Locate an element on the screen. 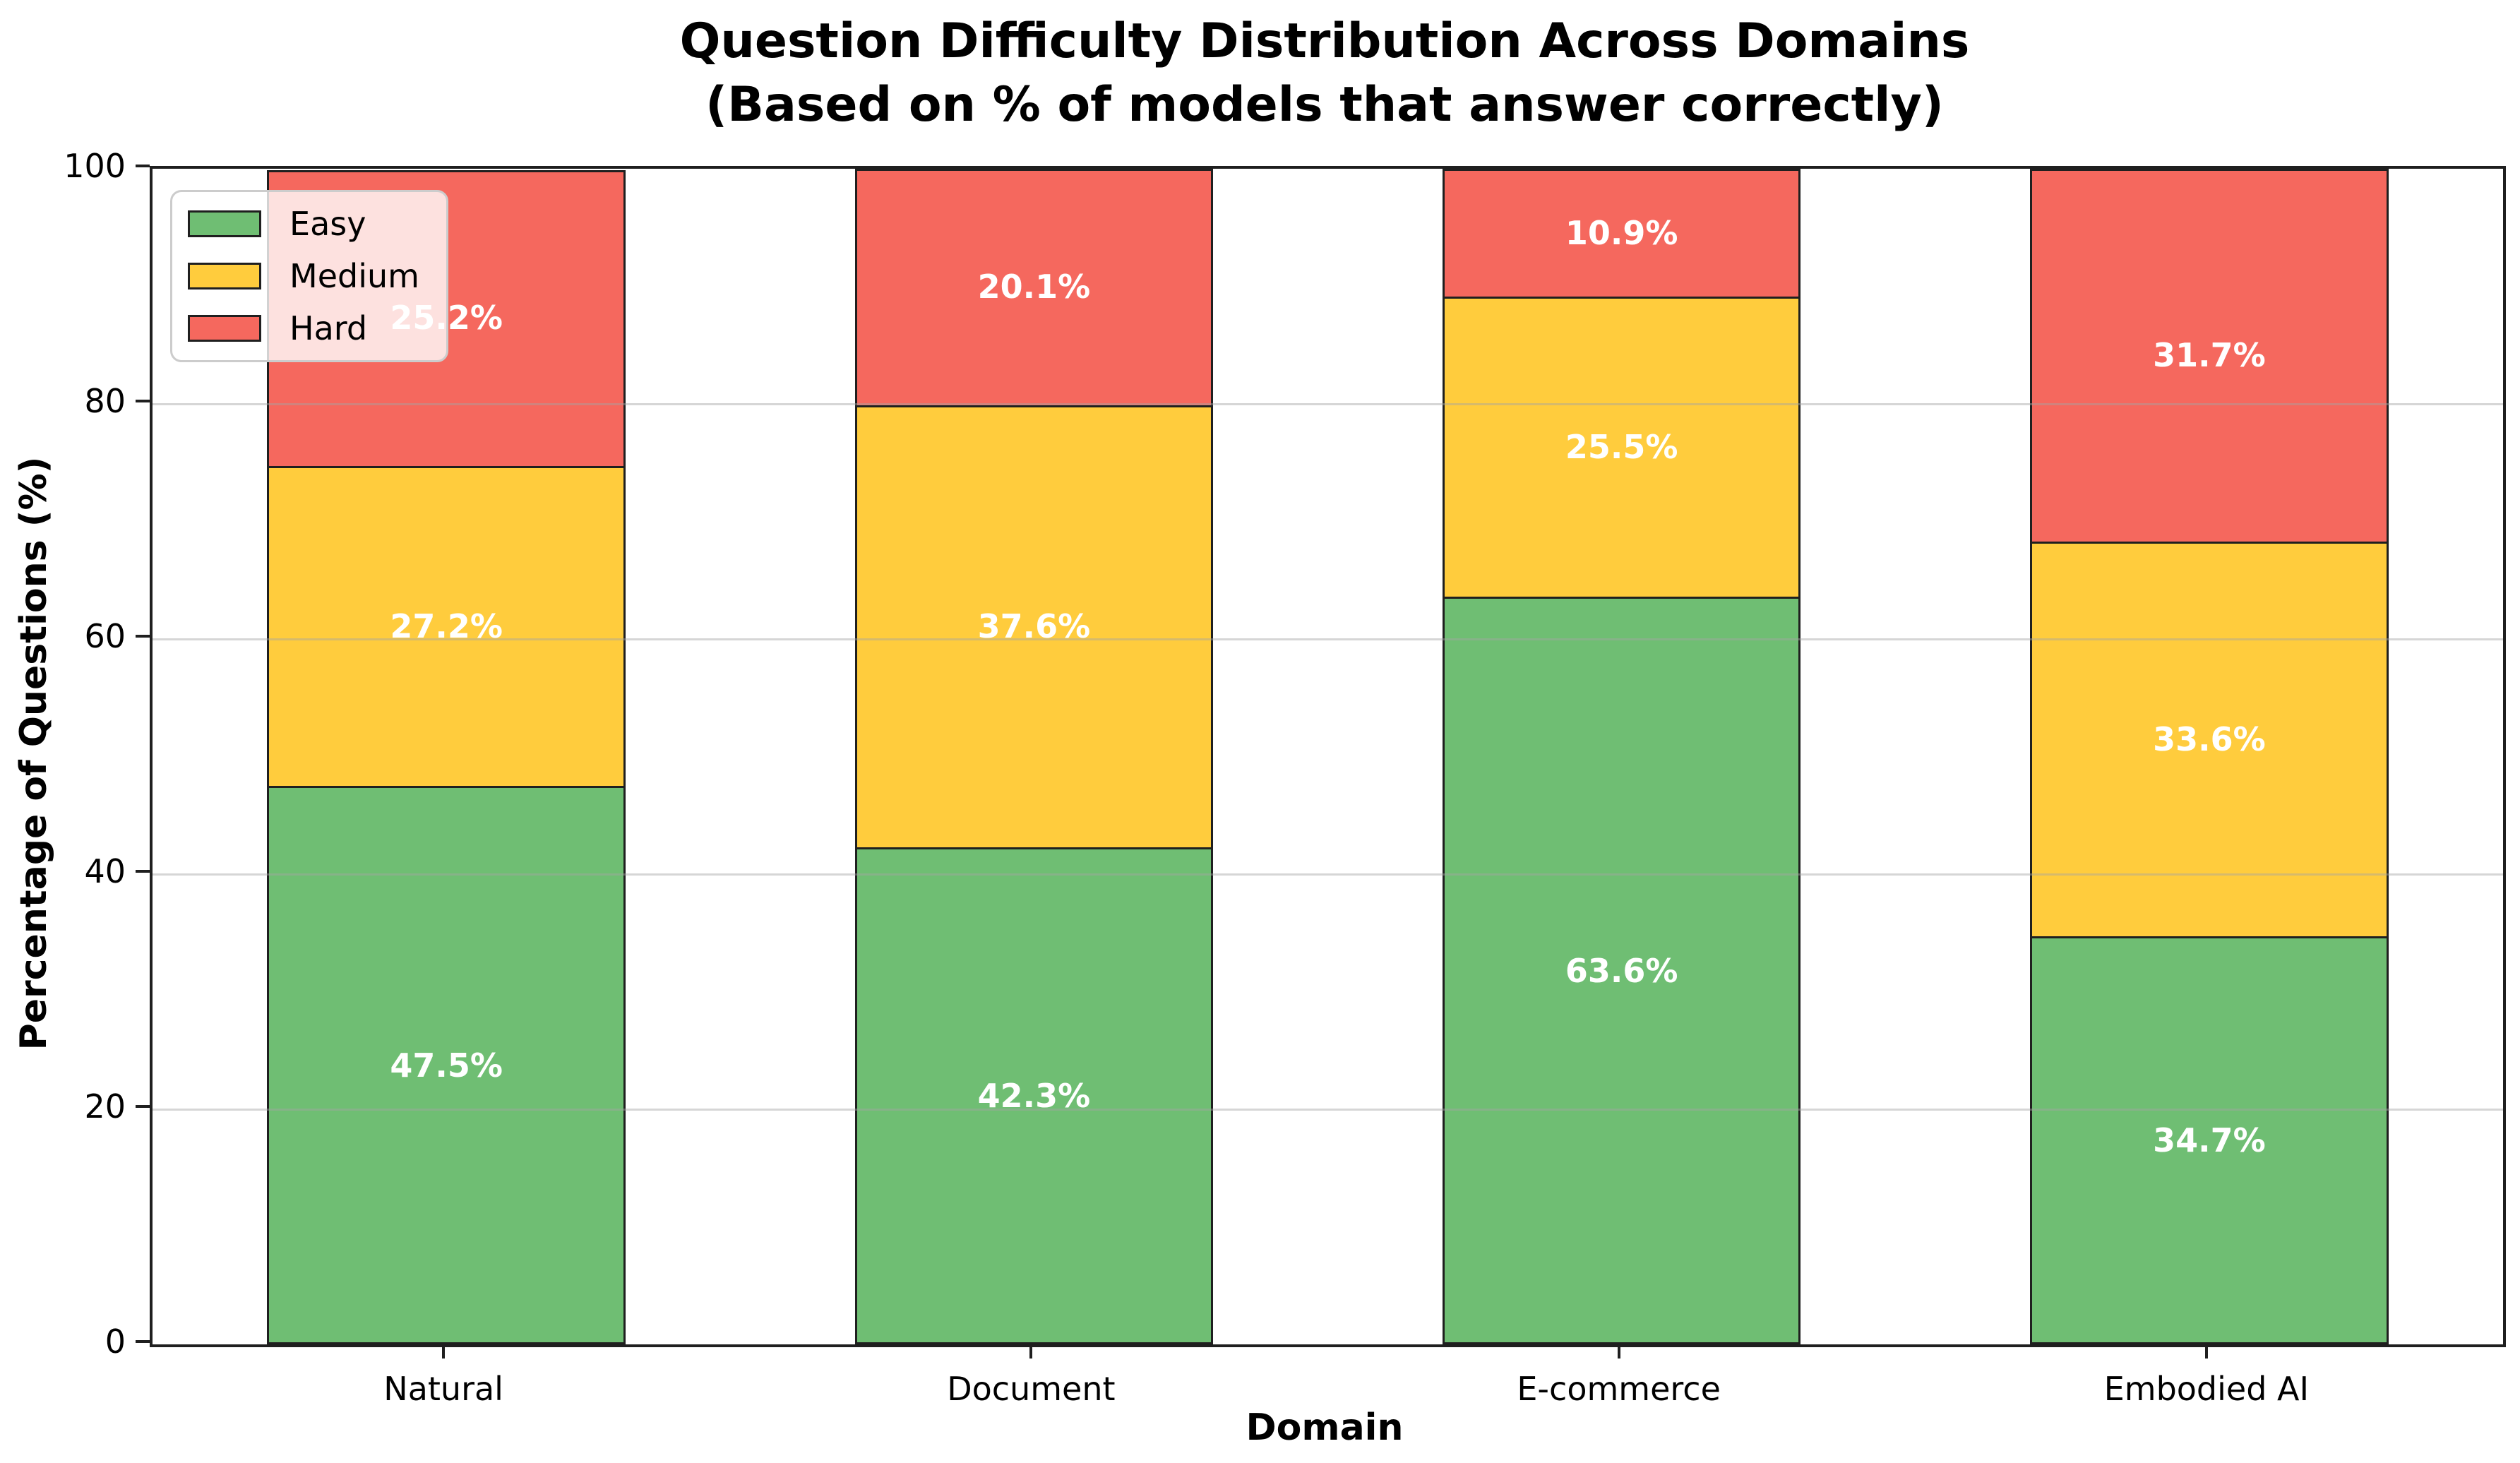  bar-value-label-Natural-Hard: 25.2% is located at coordinates (447, 318).